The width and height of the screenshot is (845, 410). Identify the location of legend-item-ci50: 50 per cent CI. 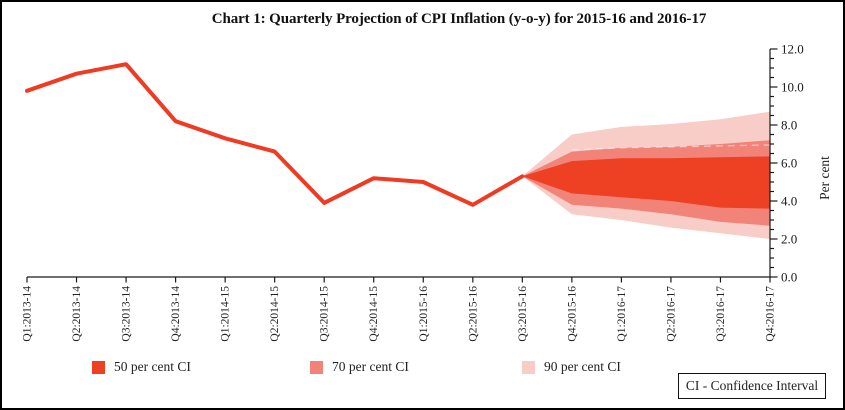
(141, 367).